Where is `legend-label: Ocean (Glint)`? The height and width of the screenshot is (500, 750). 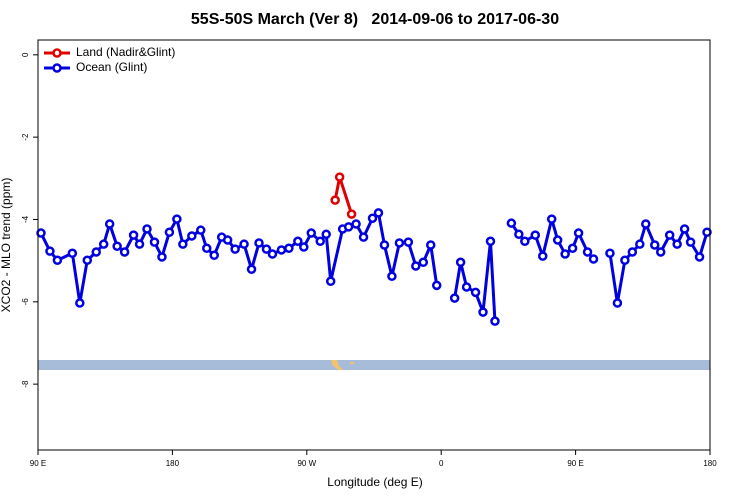 legend-label: Ocean (Glint) is located at coordinates (111, 67).